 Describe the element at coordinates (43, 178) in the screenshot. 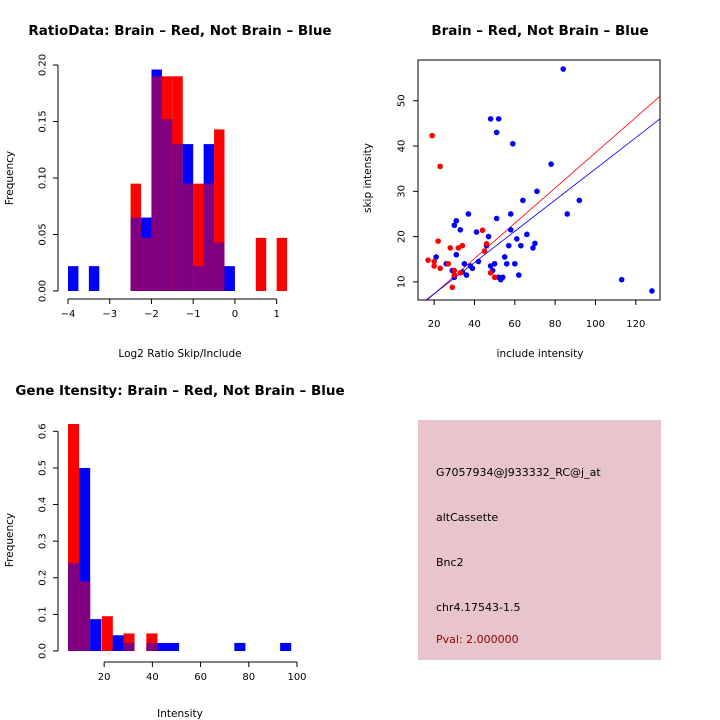

I see `ratio-y-tick-label: 0.10` at that location.